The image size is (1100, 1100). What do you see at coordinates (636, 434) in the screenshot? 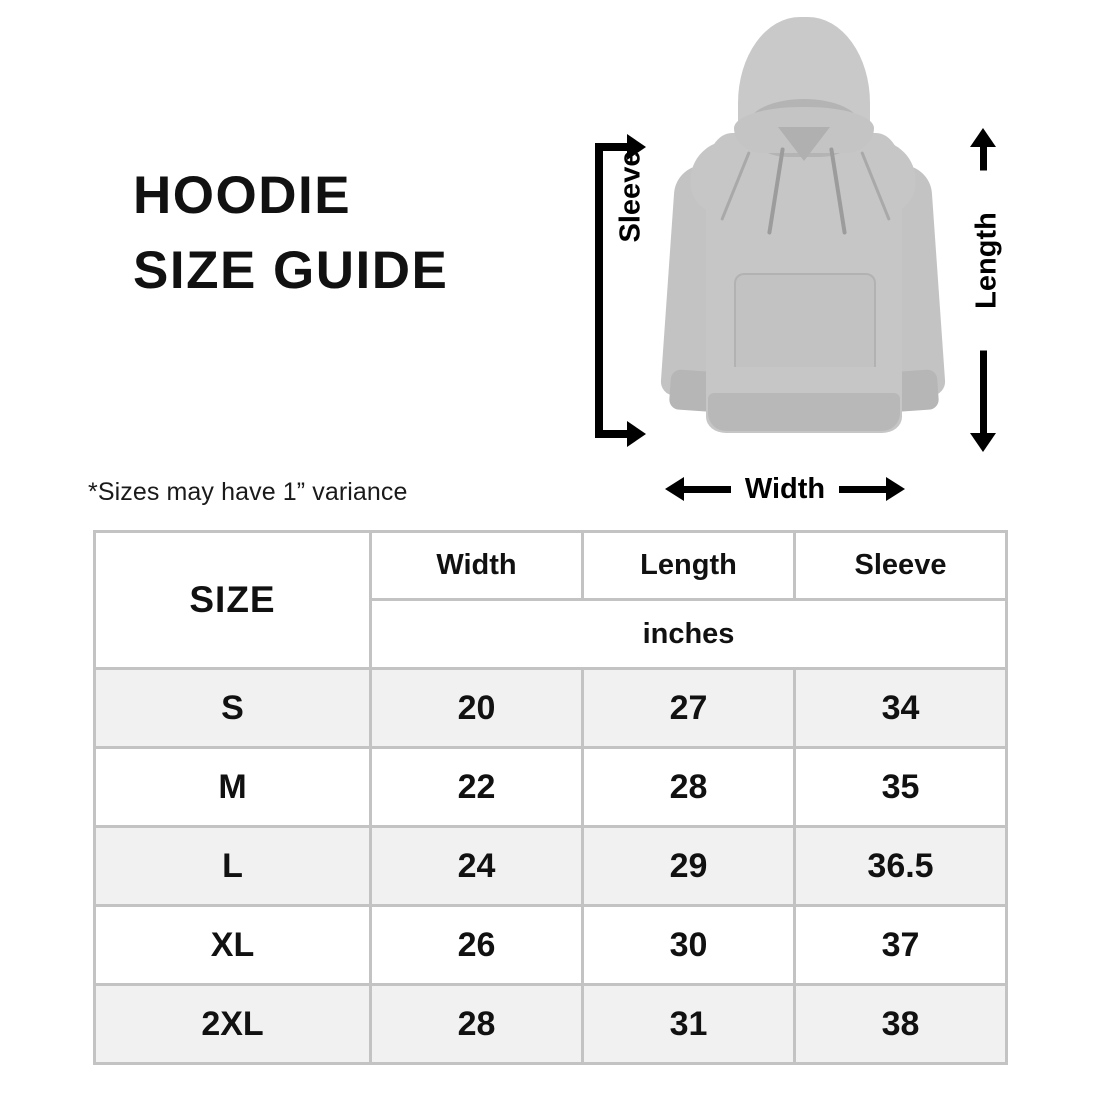
I see `sleeve-arrowhead-bottom` at bounding box center [636, 434].